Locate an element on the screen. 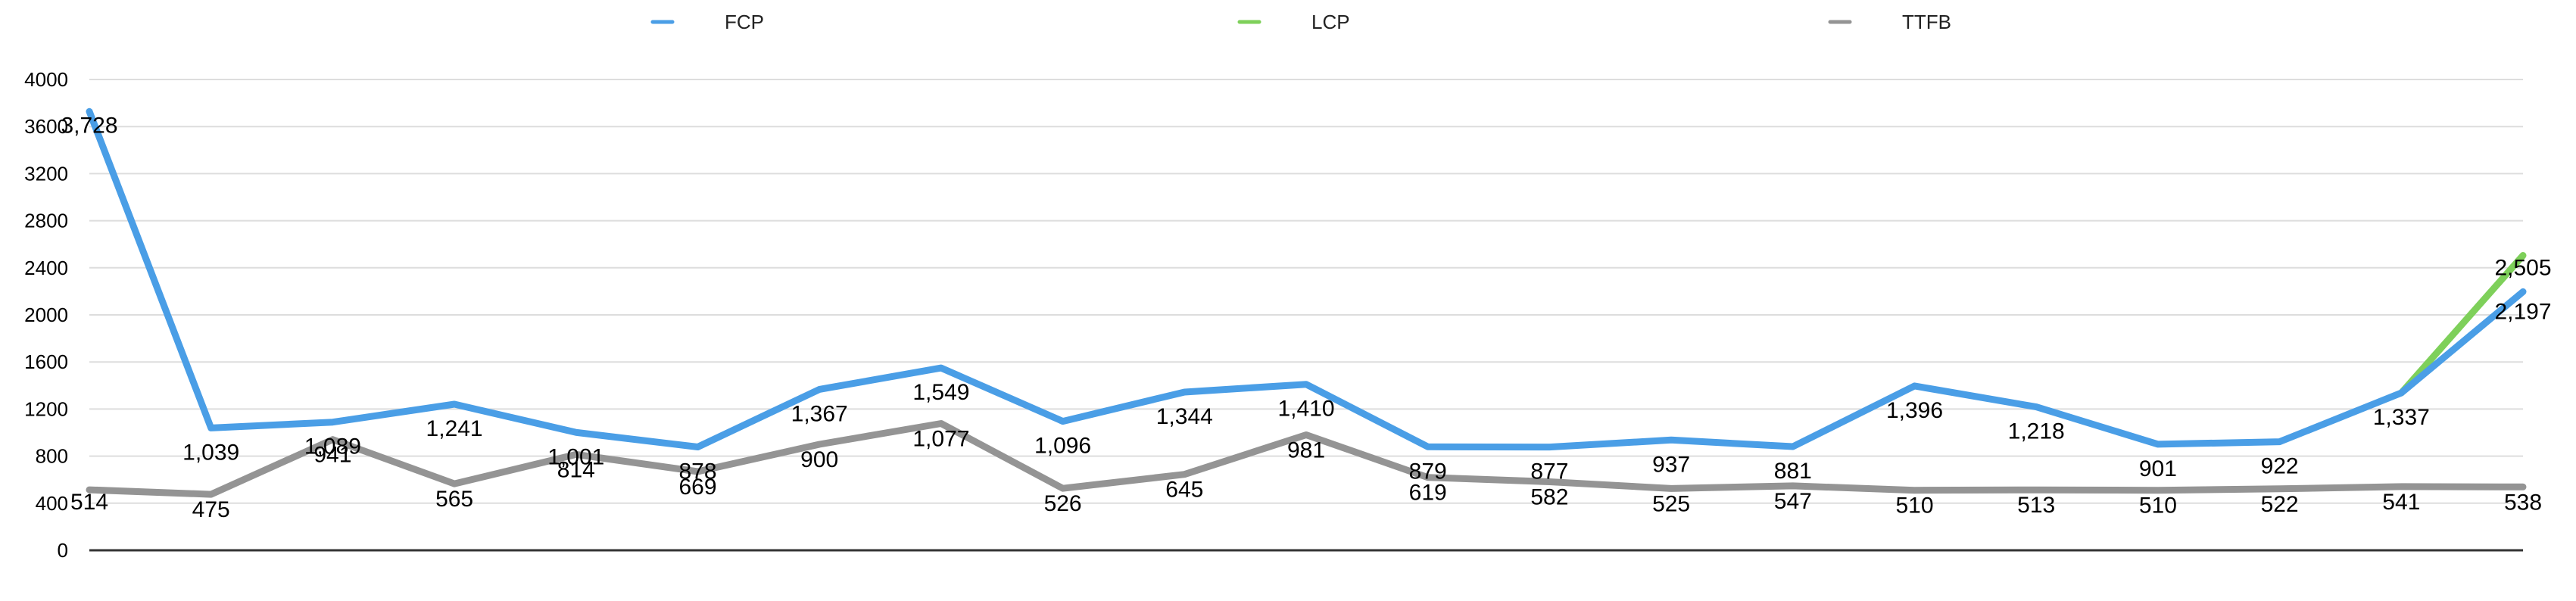 The height and width of the screenshot is (601, 2576). y-tick-label: 3200 is located at coordinates (46, 173).